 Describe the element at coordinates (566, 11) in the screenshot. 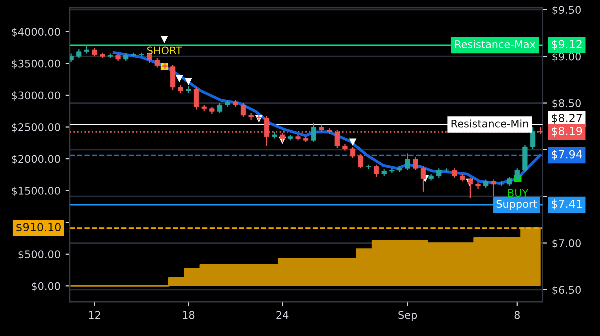

I see `y-tick-label: $9.50` at that location.